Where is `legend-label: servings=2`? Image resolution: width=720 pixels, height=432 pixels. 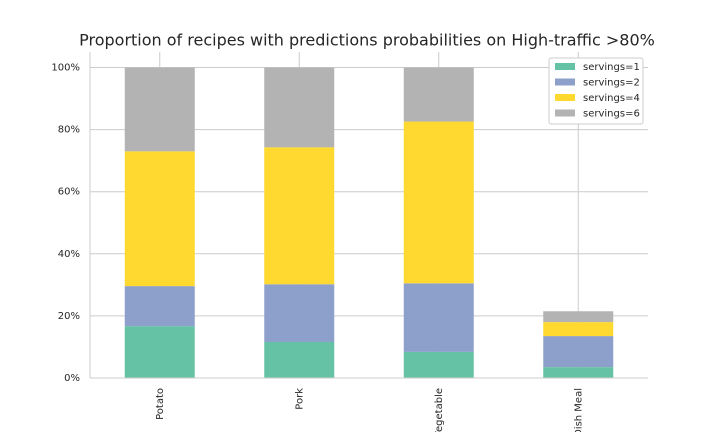 legend-label: servings=2 is located at coordinates (611, 83).